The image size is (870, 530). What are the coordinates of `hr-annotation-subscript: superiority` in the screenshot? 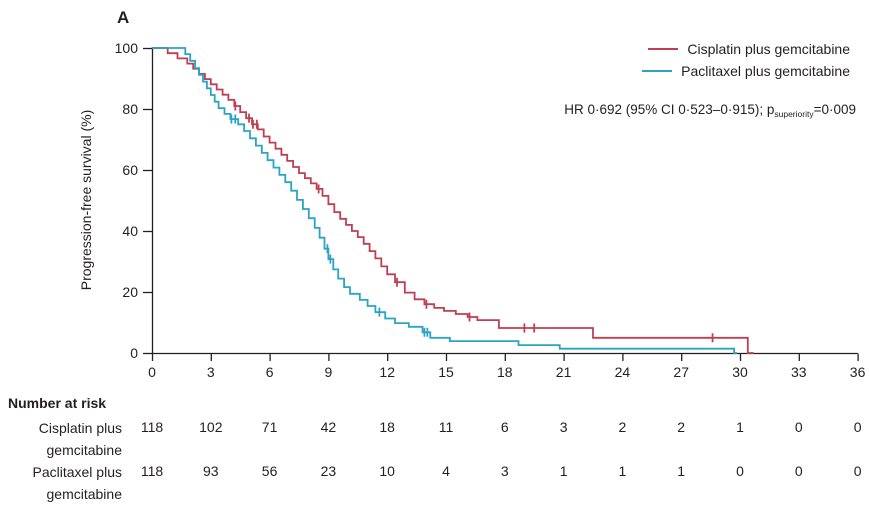 It's located at (794, 114).